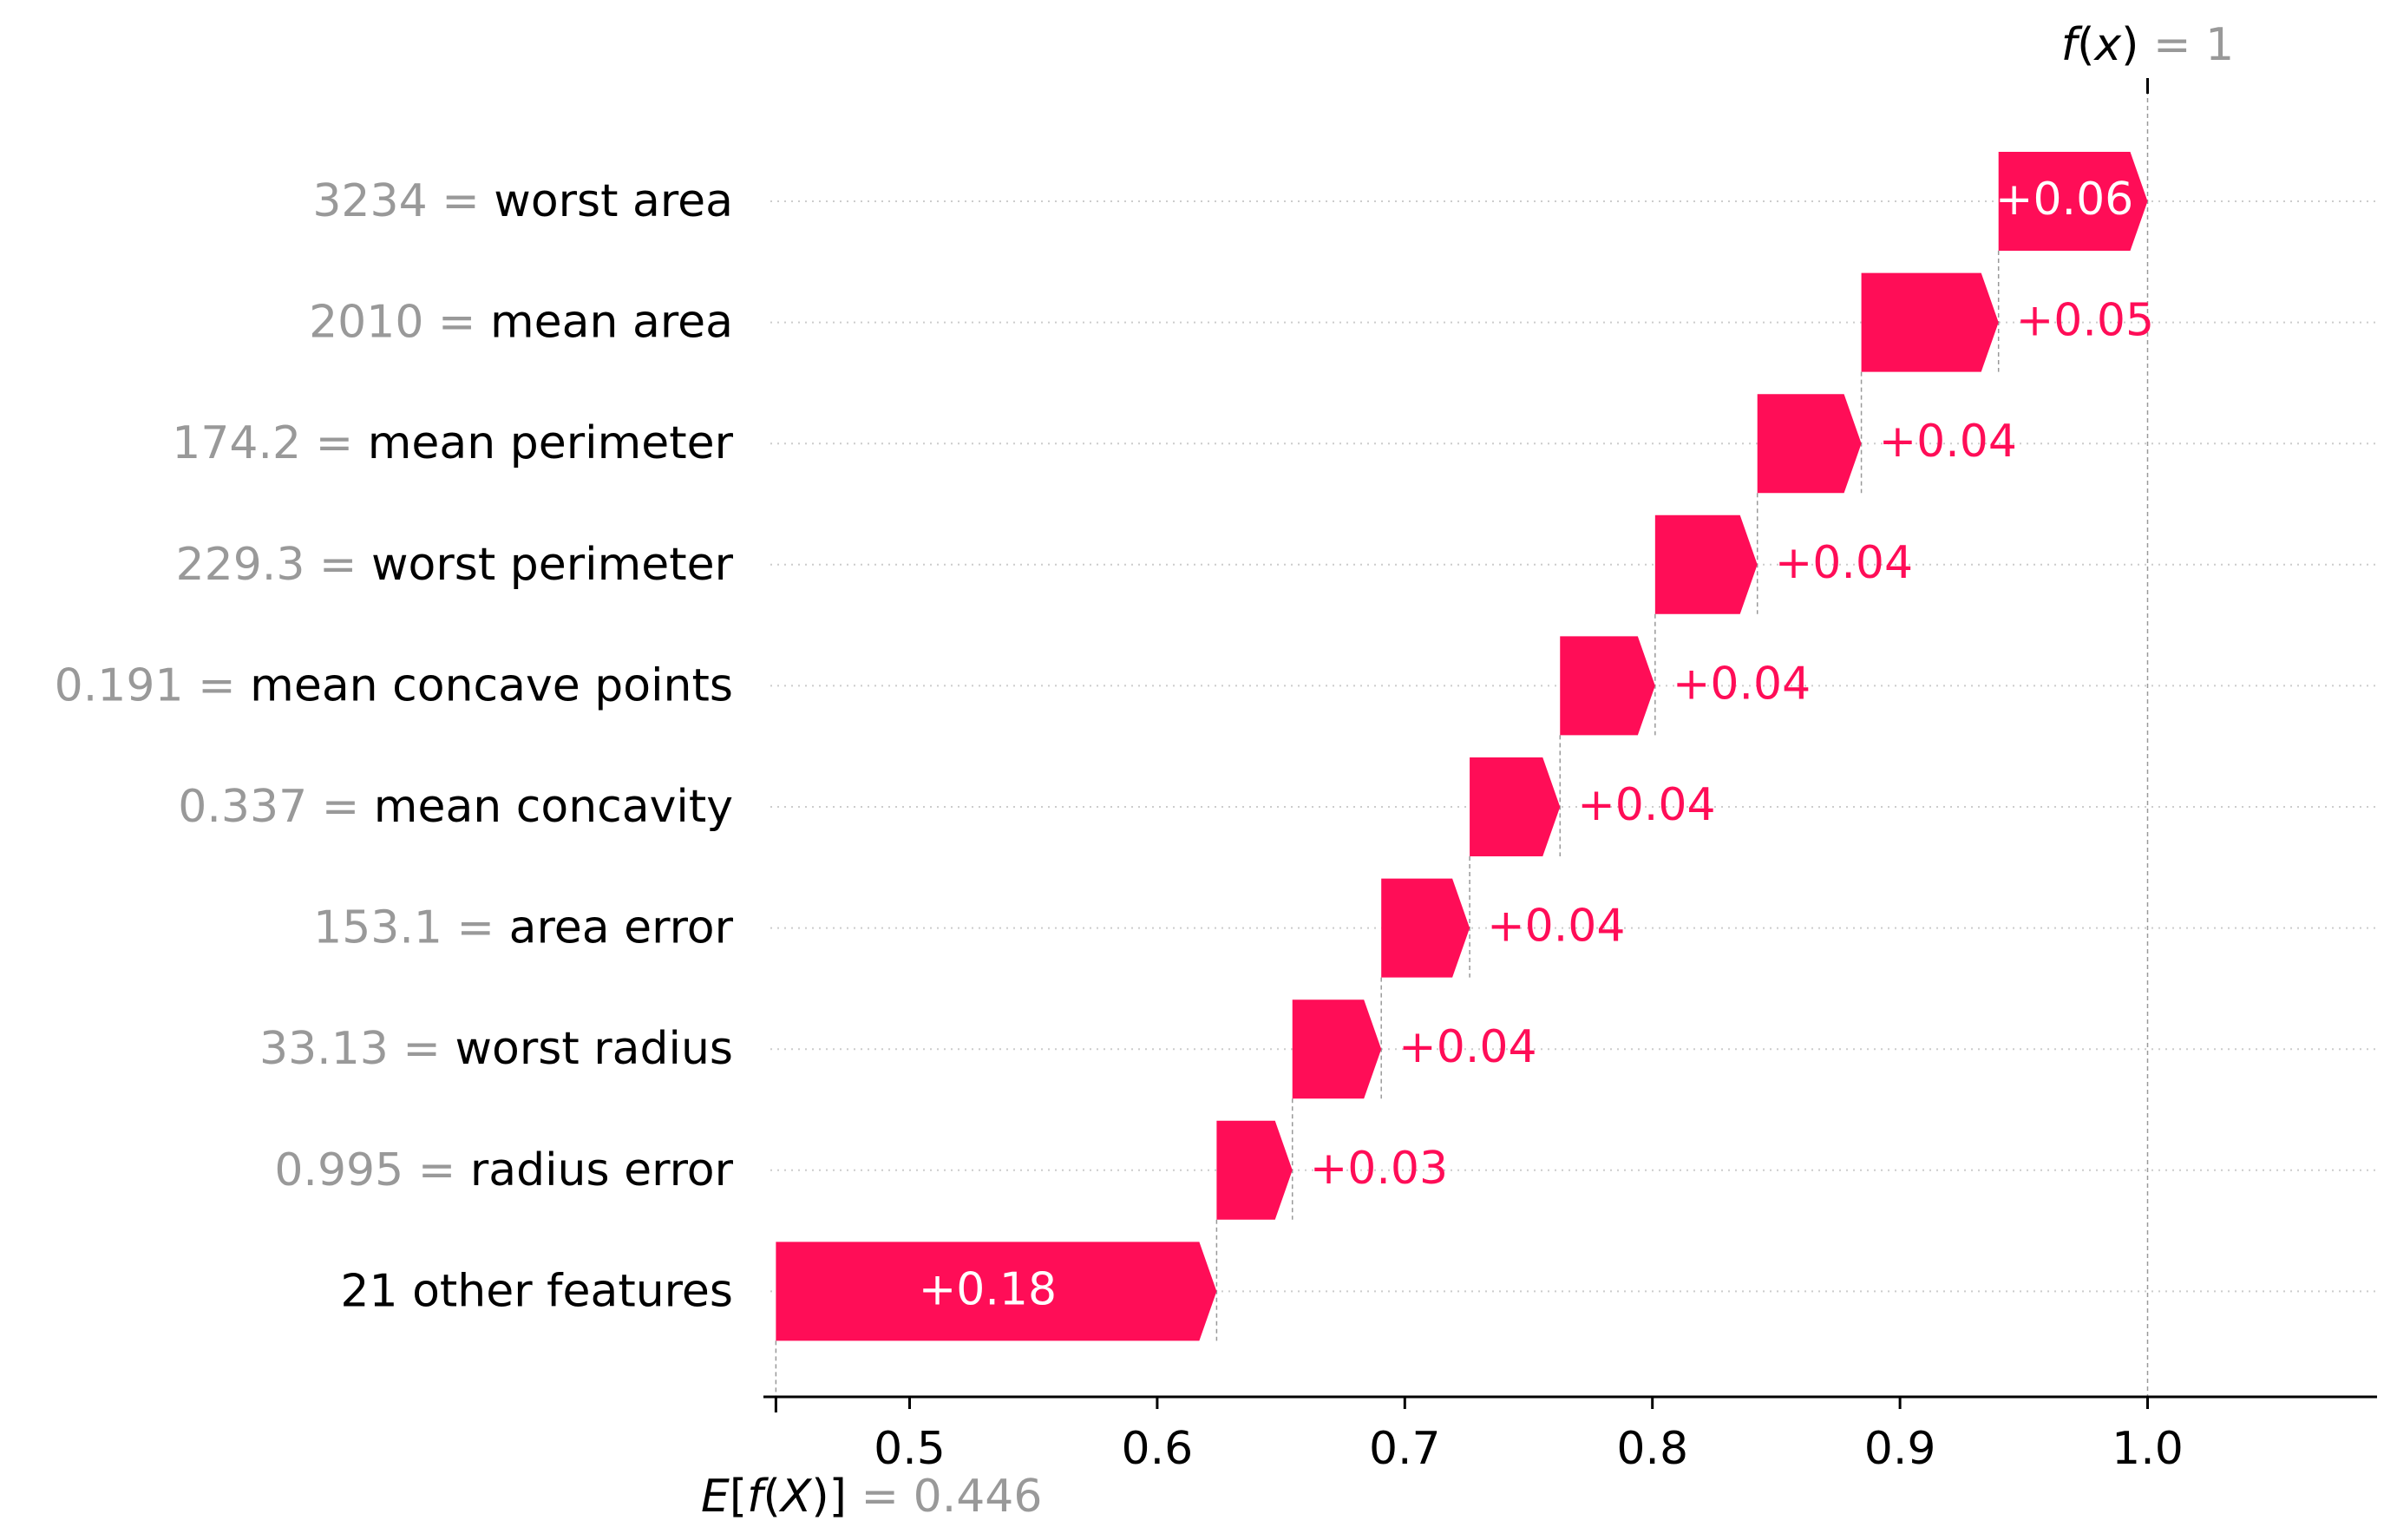  I want to click on x-tick-label: 0.8, so click(1652, 1449).